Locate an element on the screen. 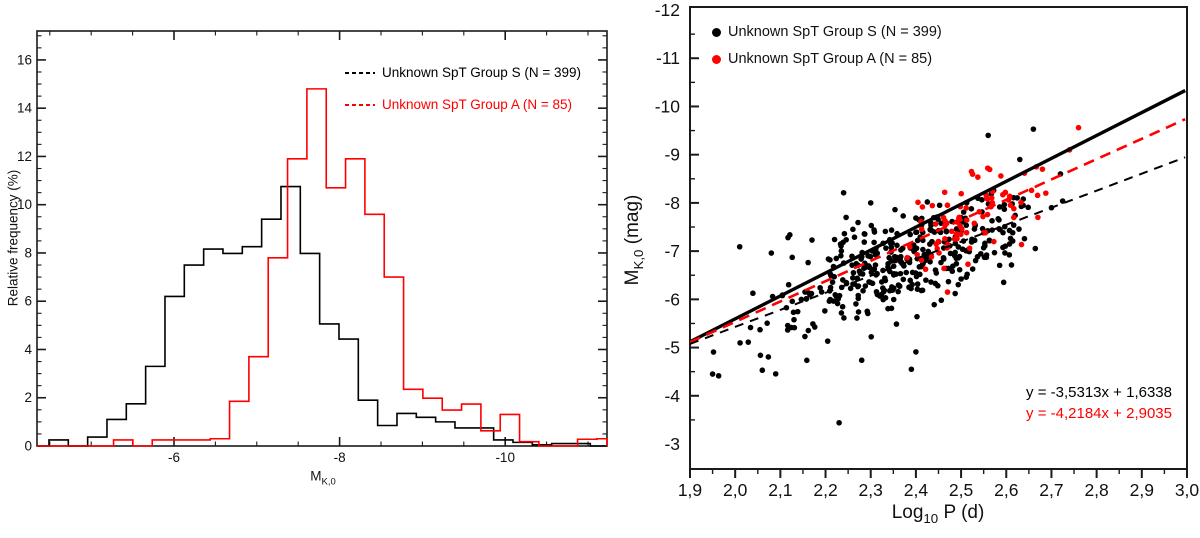 This screenshot has width=1200, height=538. svg-text: 1,9 is located at coordinates (690, 490).